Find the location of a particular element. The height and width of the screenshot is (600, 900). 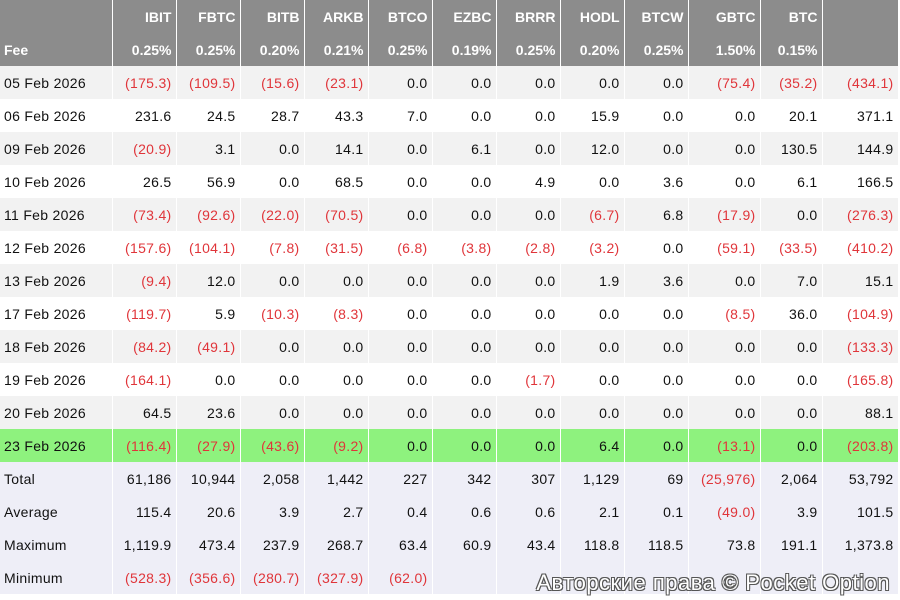

flow-cell: 237.9 is located at coordinates (272, 544).